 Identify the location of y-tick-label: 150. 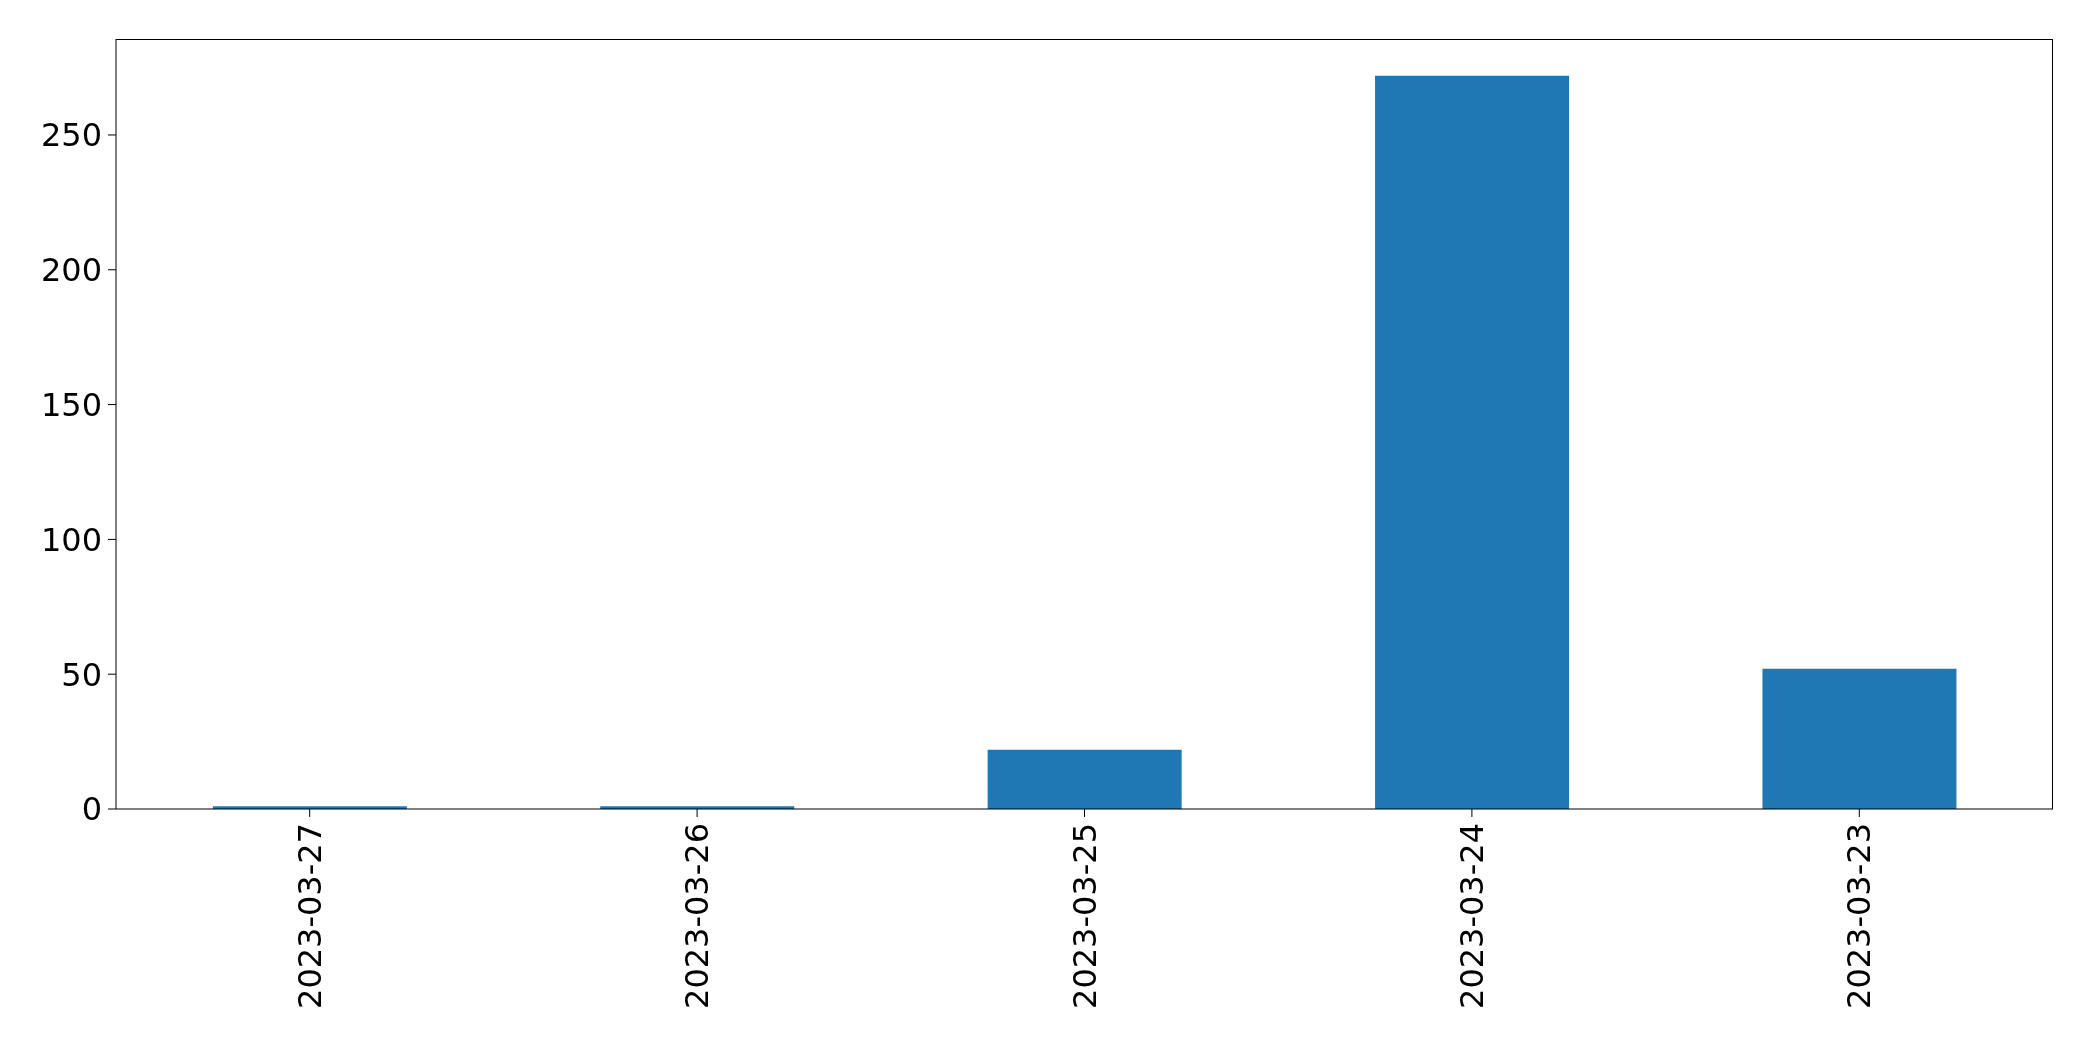
(71, 404).